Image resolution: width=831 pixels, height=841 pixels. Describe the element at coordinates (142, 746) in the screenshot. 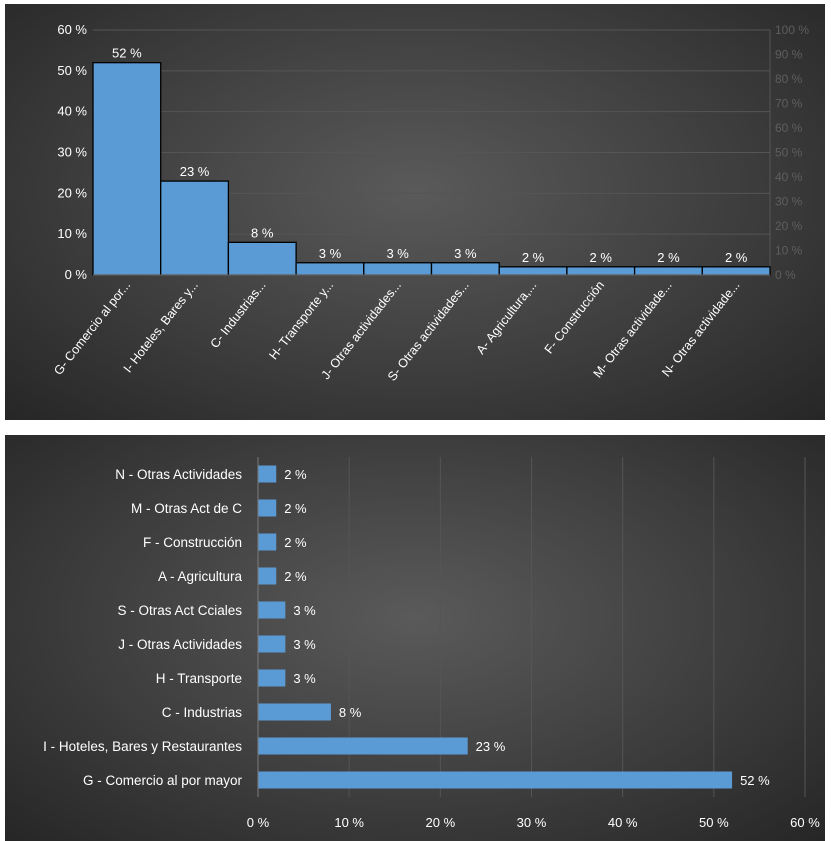

I see `y-category-label: I - Hoteles, Bares y Restaurantes` at that location.